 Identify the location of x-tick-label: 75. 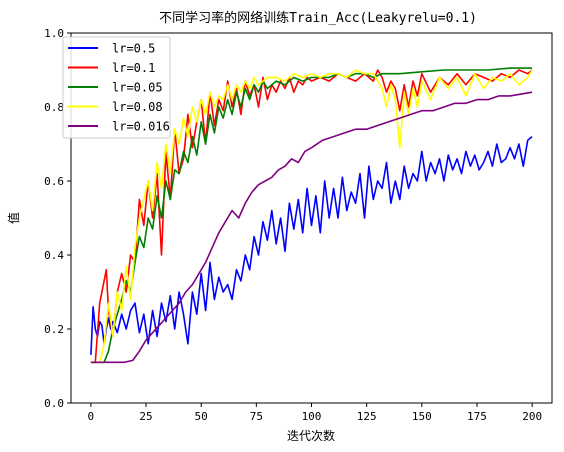
(256, 416).